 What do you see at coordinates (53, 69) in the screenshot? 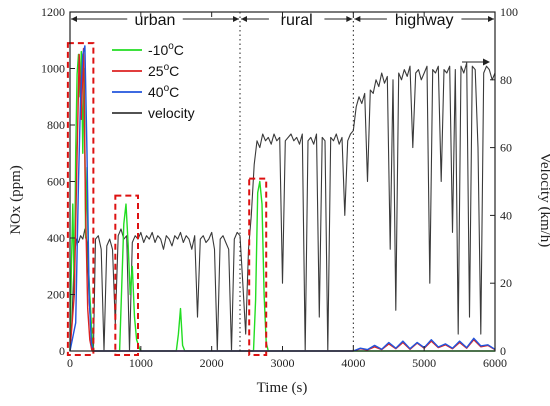
I see `y-left-tick-label-1000: 1000` at bounding box center [53, 69].